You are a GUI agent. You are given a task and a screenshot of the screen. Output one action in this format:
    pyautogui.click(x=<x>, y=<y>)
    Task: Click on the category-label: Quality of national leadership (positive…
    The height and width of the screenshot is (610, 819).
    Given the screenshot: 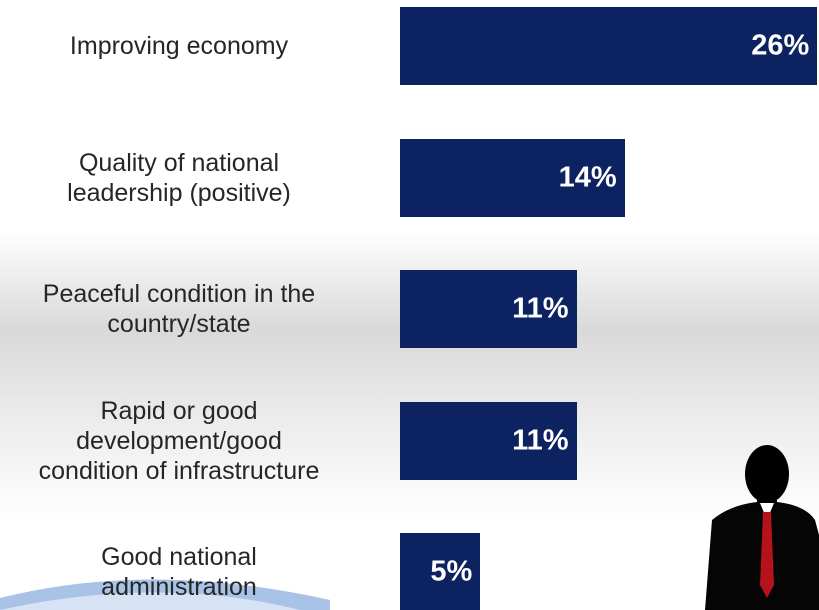 What is the action you would take?
    pyautogui.click(x=179, y=177)
    